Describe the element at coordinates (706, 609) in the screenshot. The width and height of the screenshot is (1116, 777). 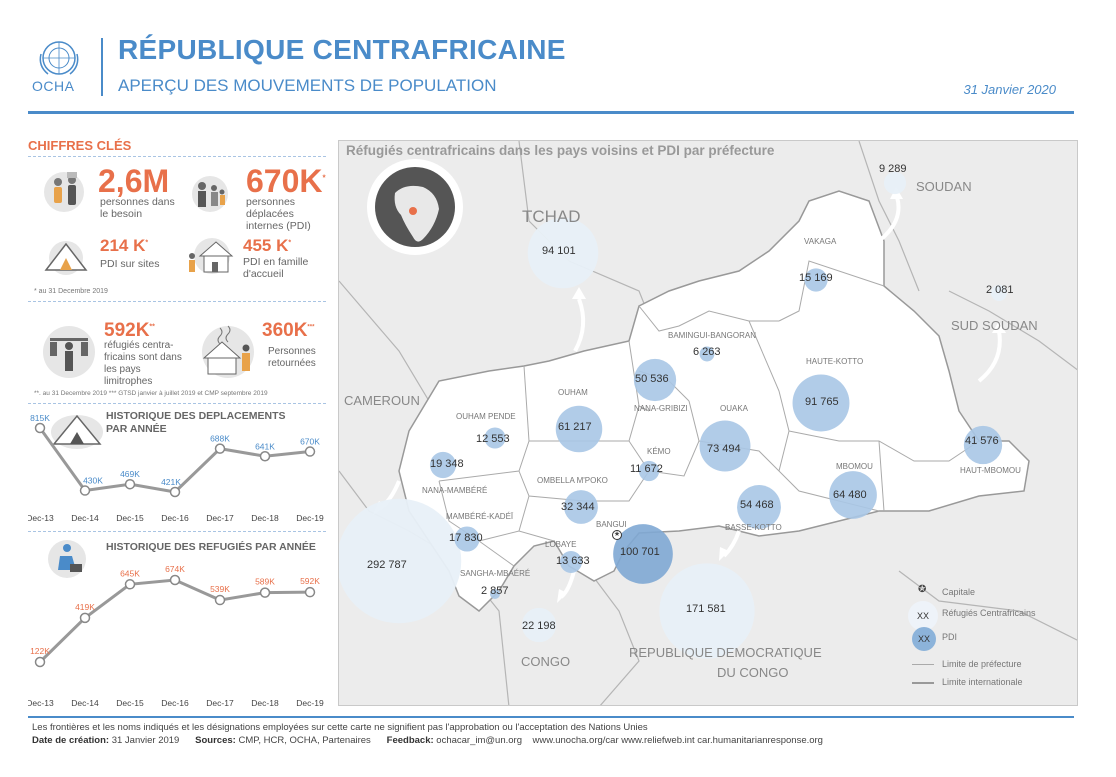
I see `refugees-rdc: 171 581` at that location.